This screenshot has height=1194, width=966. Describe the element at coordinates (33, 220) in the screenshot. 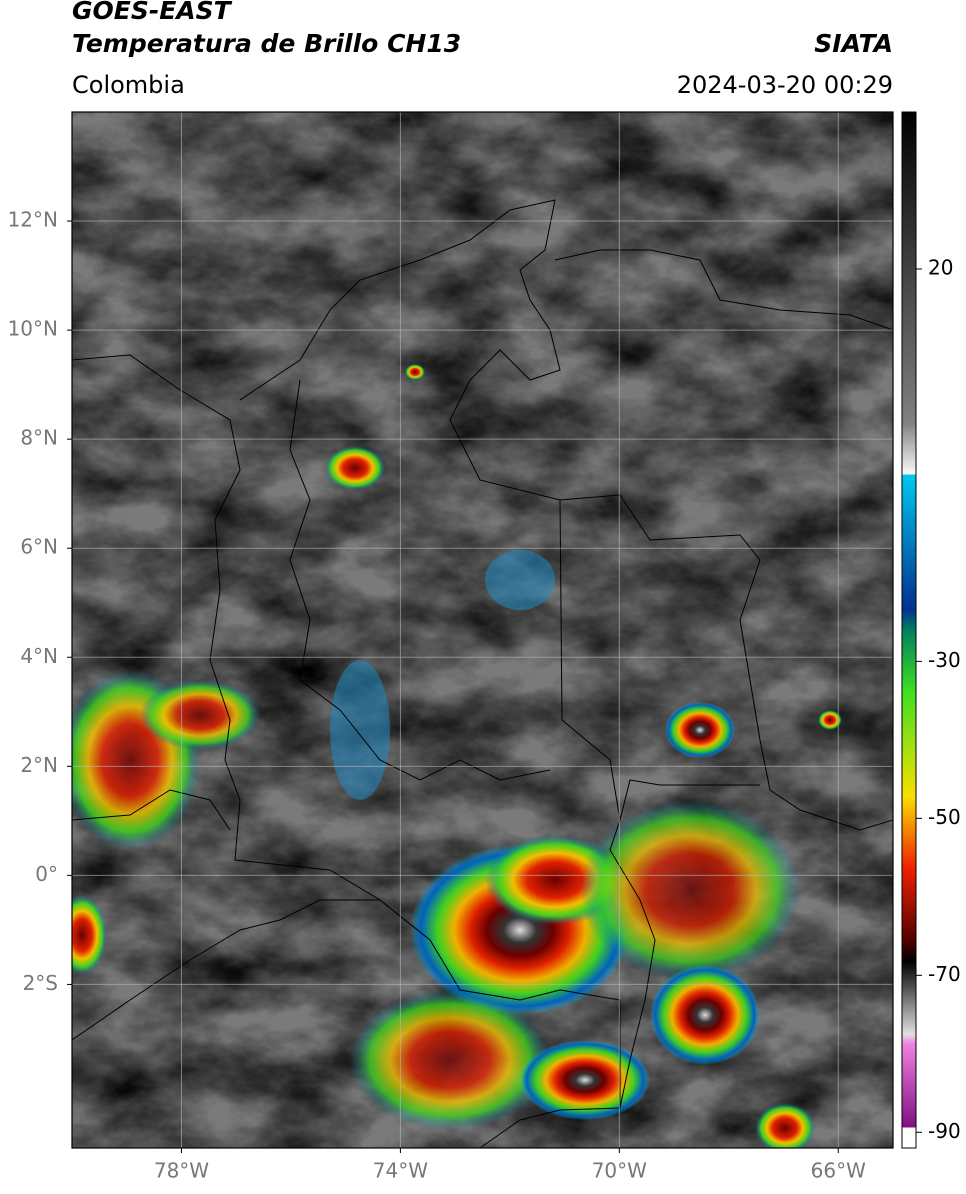

I see `lat-tick-label: 12°N` at that location.